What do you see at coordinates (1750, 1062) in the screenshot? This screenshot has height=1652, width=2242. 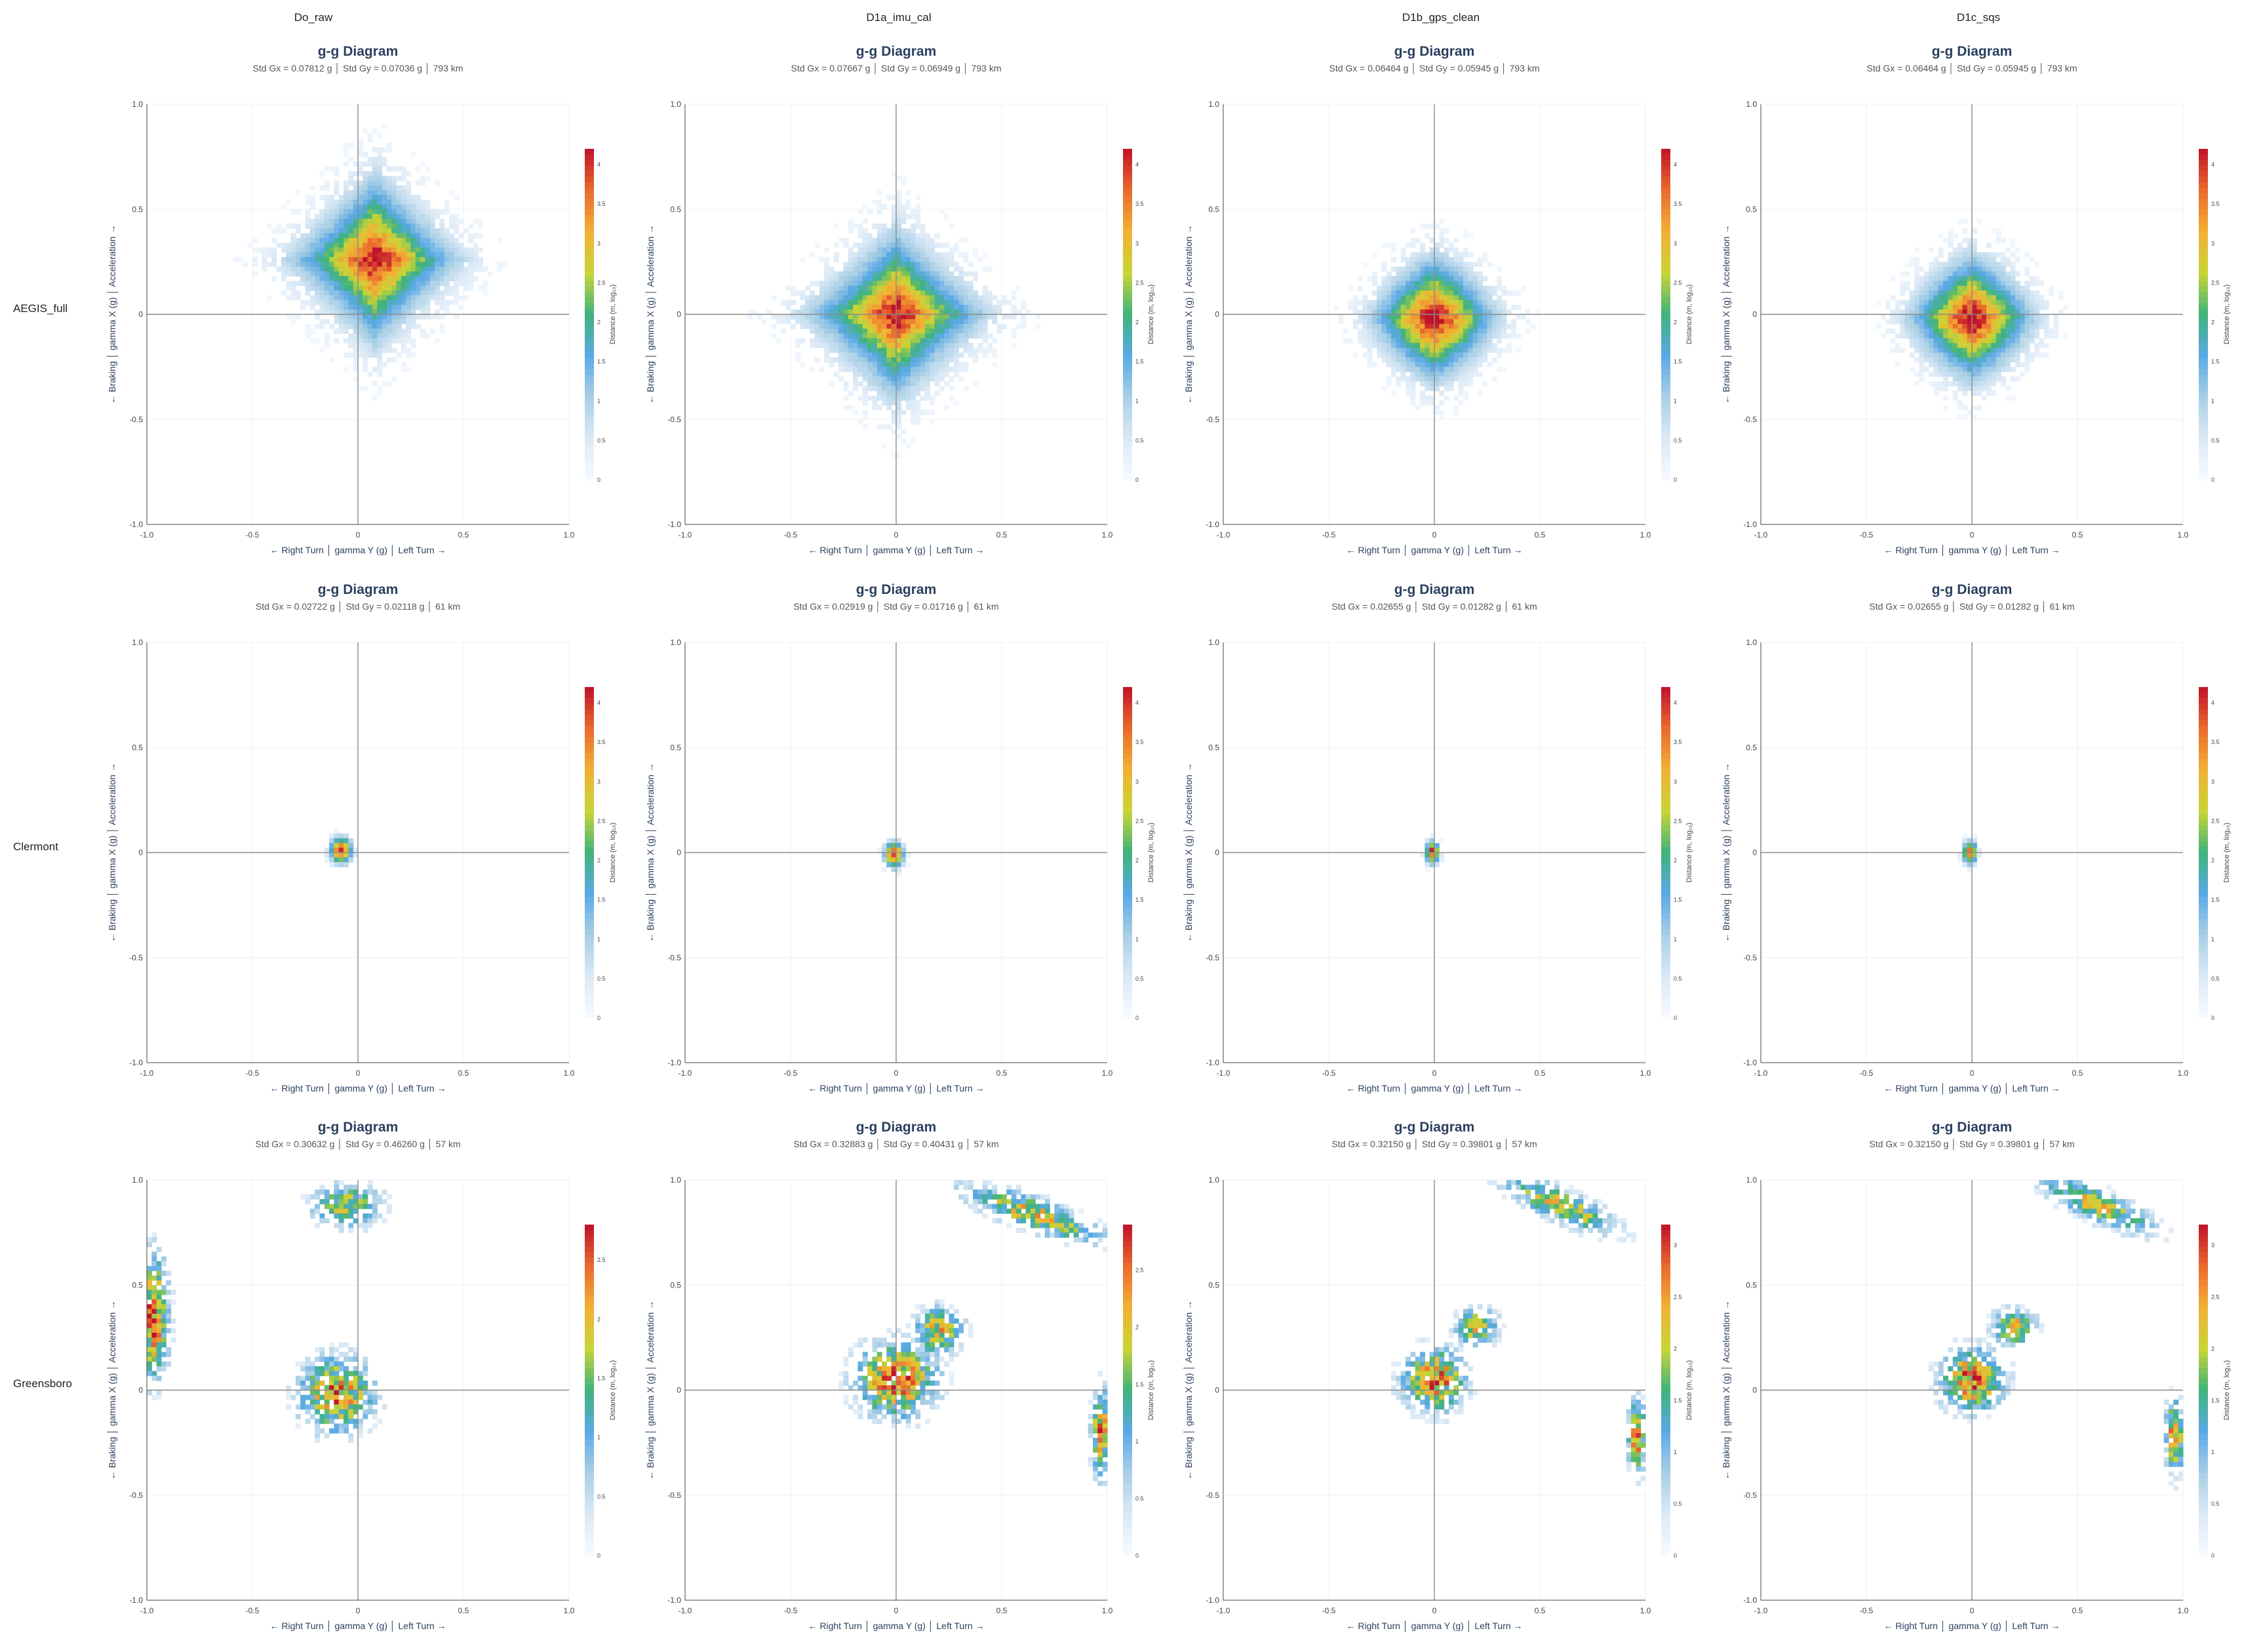 I see `y-tick-label: -1.0` at bounding box center [1750, 1062].